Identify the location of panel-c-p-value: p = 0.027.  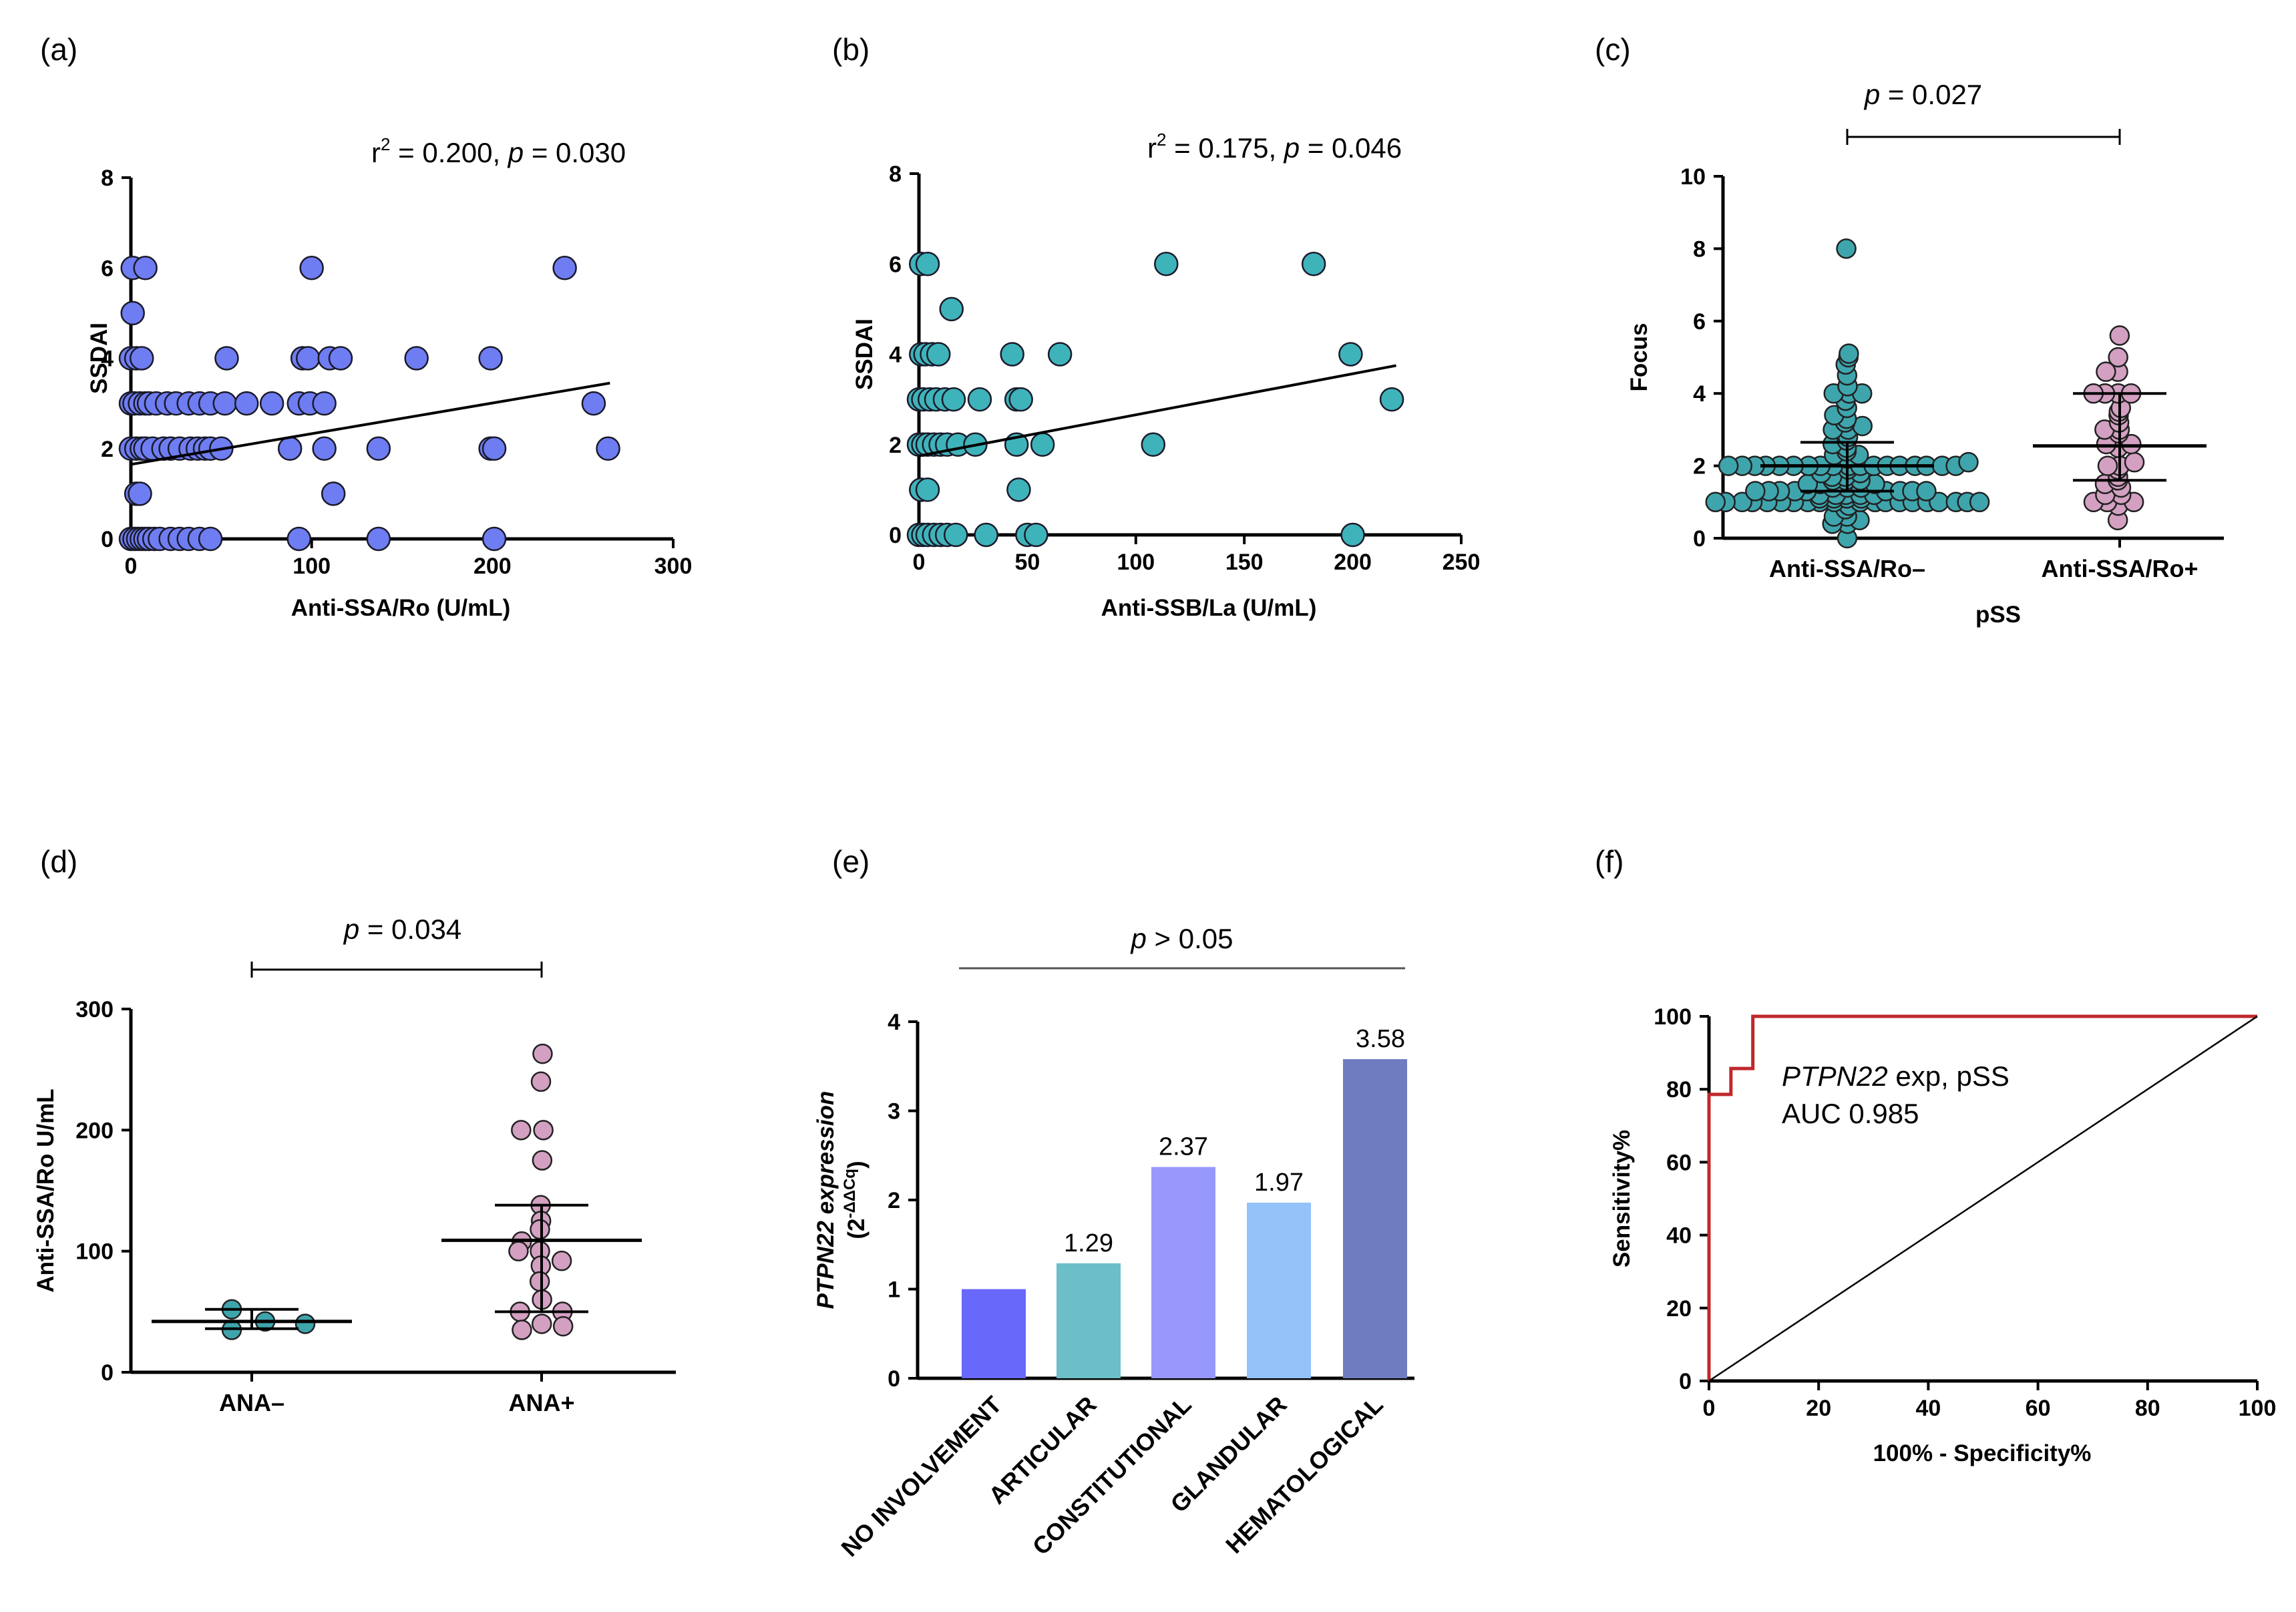
(1922, 94).